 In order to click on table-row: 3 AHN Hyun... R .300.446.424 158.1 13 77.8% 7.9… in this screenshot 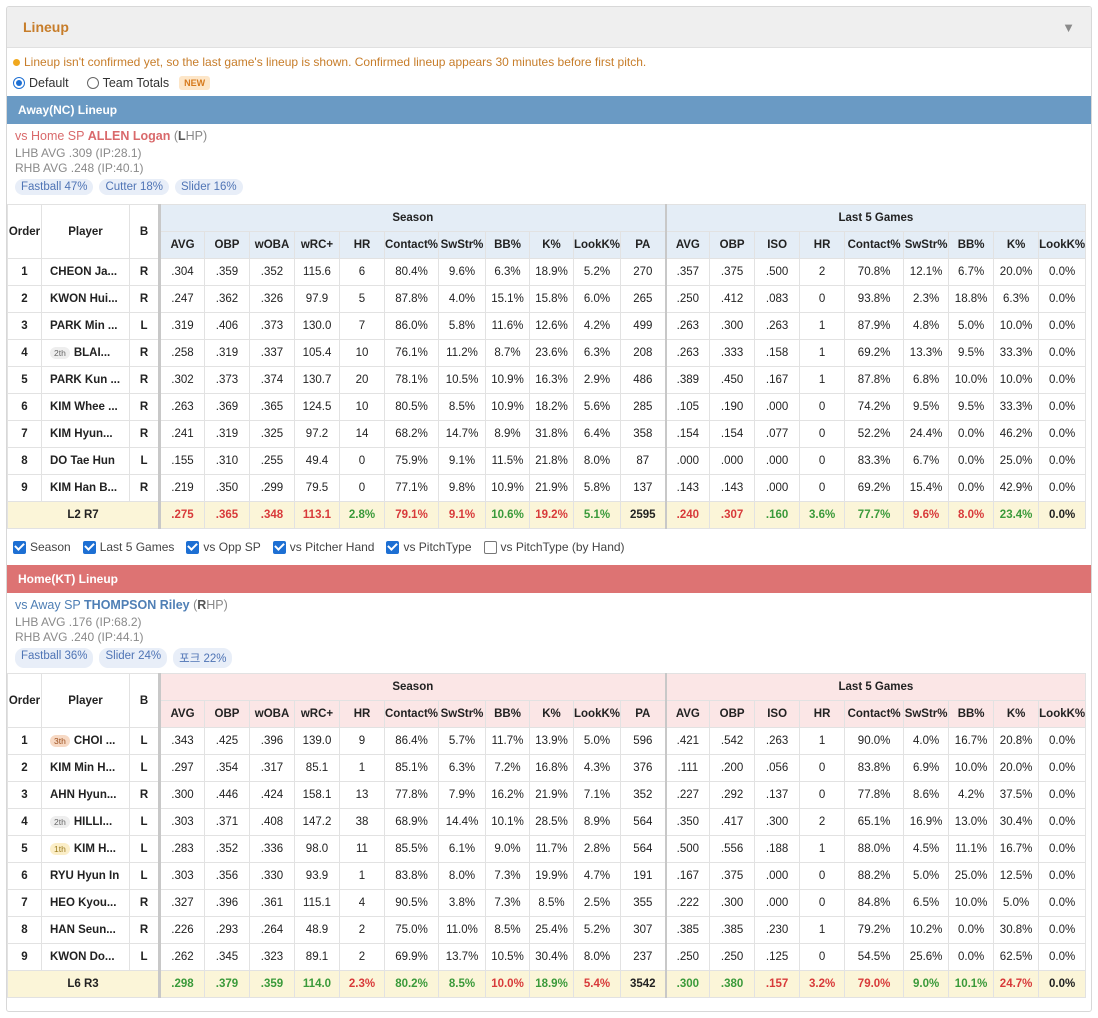, I will do `click(547, 795)`.